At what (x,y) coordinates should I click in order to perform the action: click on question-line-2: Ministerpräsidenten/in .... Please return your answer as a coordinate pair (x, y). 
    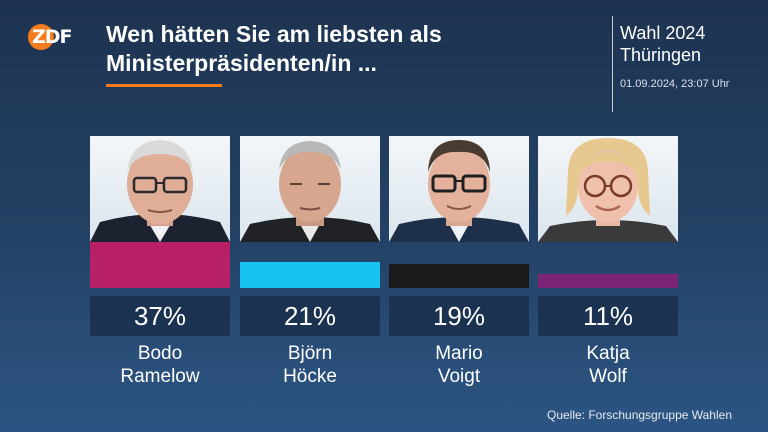
    Looking at the image, I should click on (241, 63).